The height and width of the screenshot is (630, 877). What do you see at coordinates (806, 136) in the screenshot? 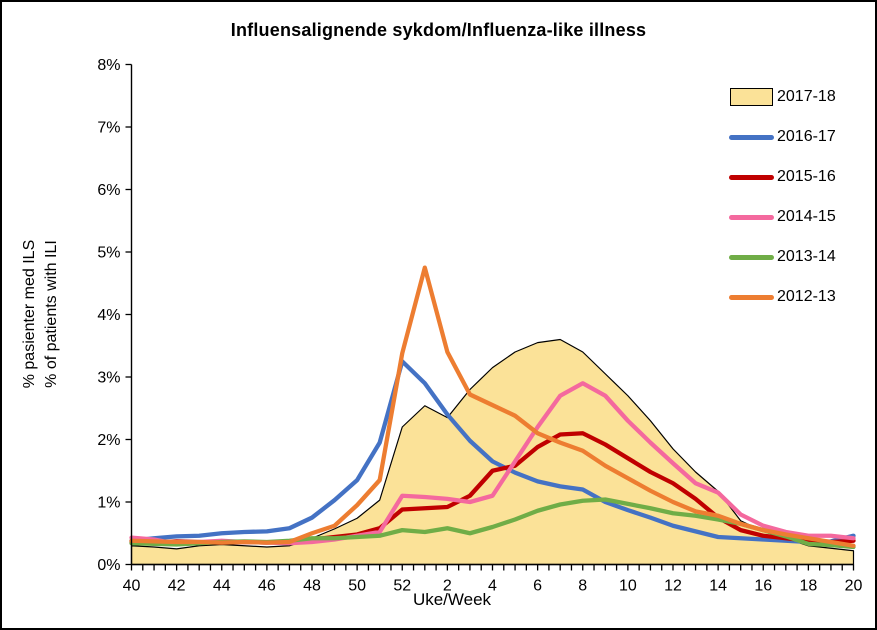
I see `legend-label-2016-17: 2016-17` at bounding box center [806, 136].